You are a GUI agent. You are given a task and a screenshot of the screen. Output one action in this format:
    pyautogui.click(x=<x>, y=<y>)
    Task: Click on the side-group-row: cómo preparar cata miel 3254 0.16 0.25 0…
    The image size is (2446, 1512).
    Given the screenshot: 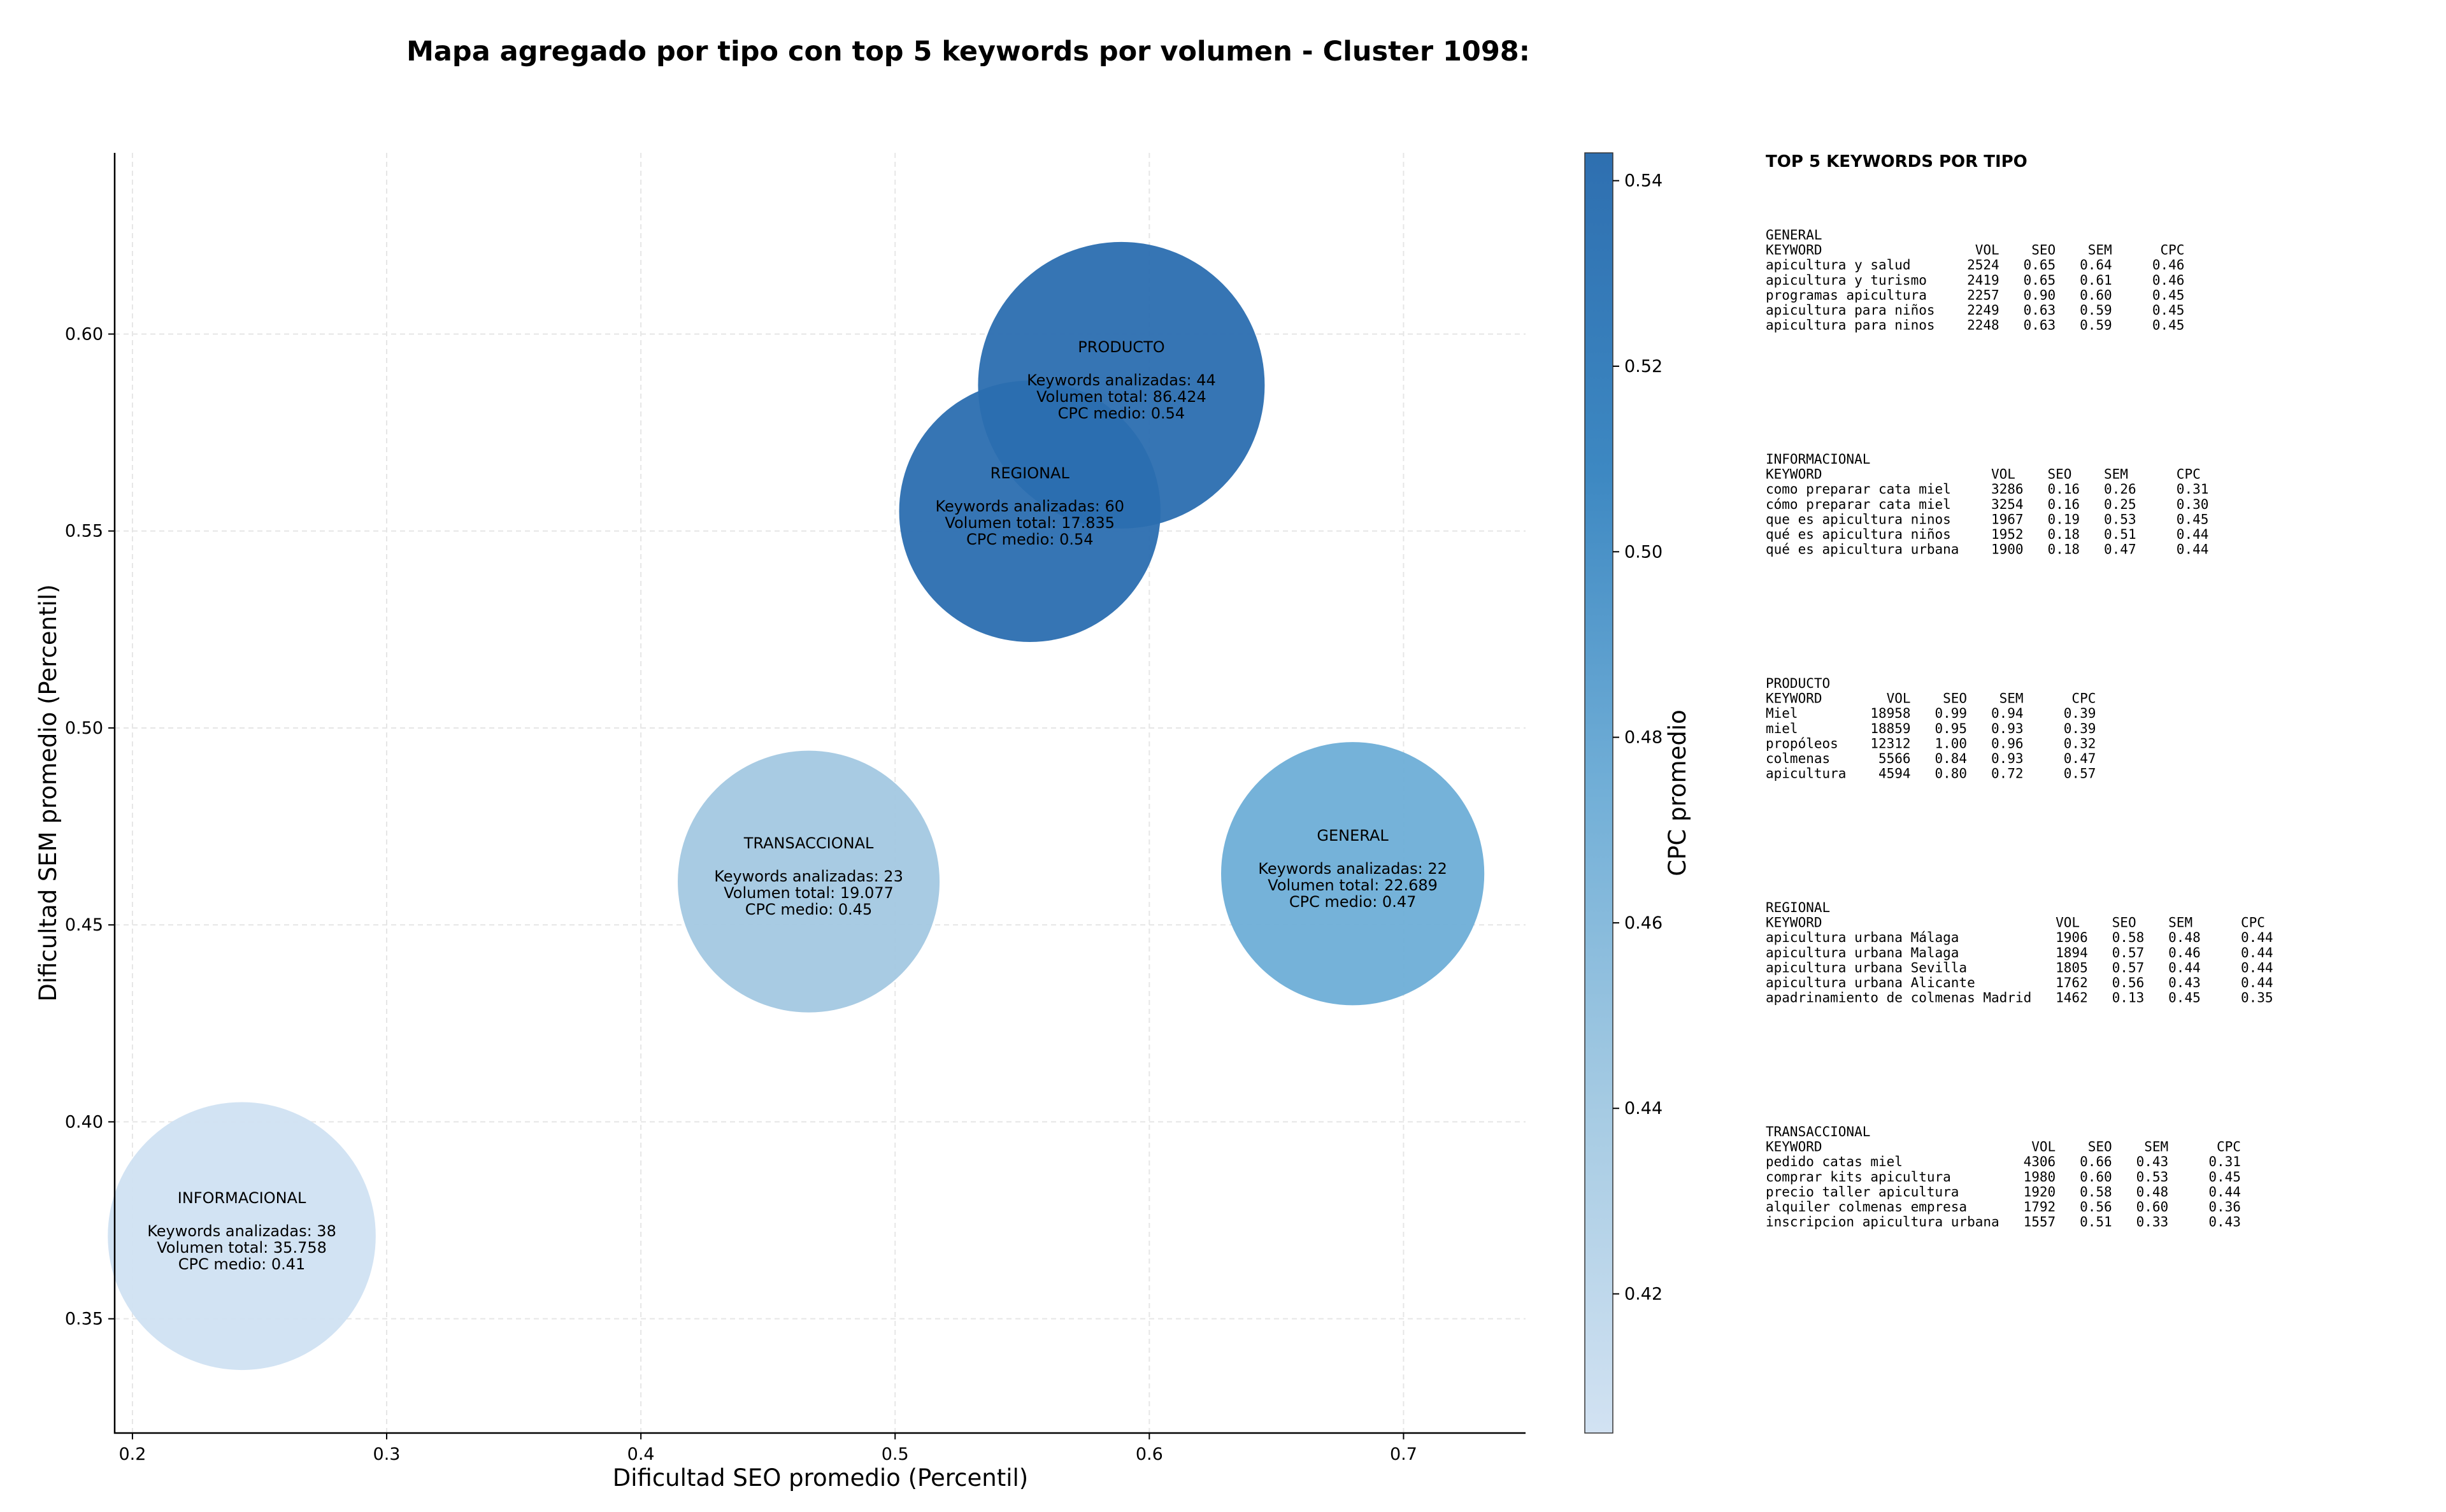 What is the action you would take?
    pyautogui.click(x=1987, y=504)
    